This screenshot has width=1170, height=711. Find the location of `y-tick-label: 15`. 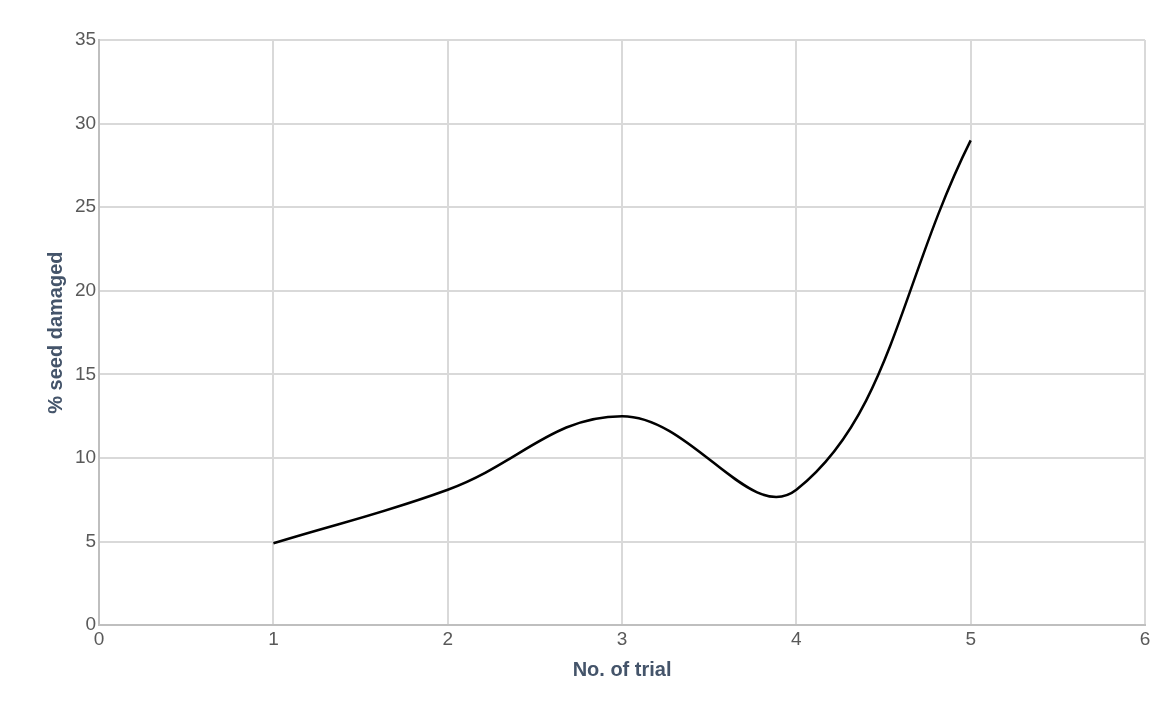

y-tick-label: 15 is located at coordinates (85, 373).